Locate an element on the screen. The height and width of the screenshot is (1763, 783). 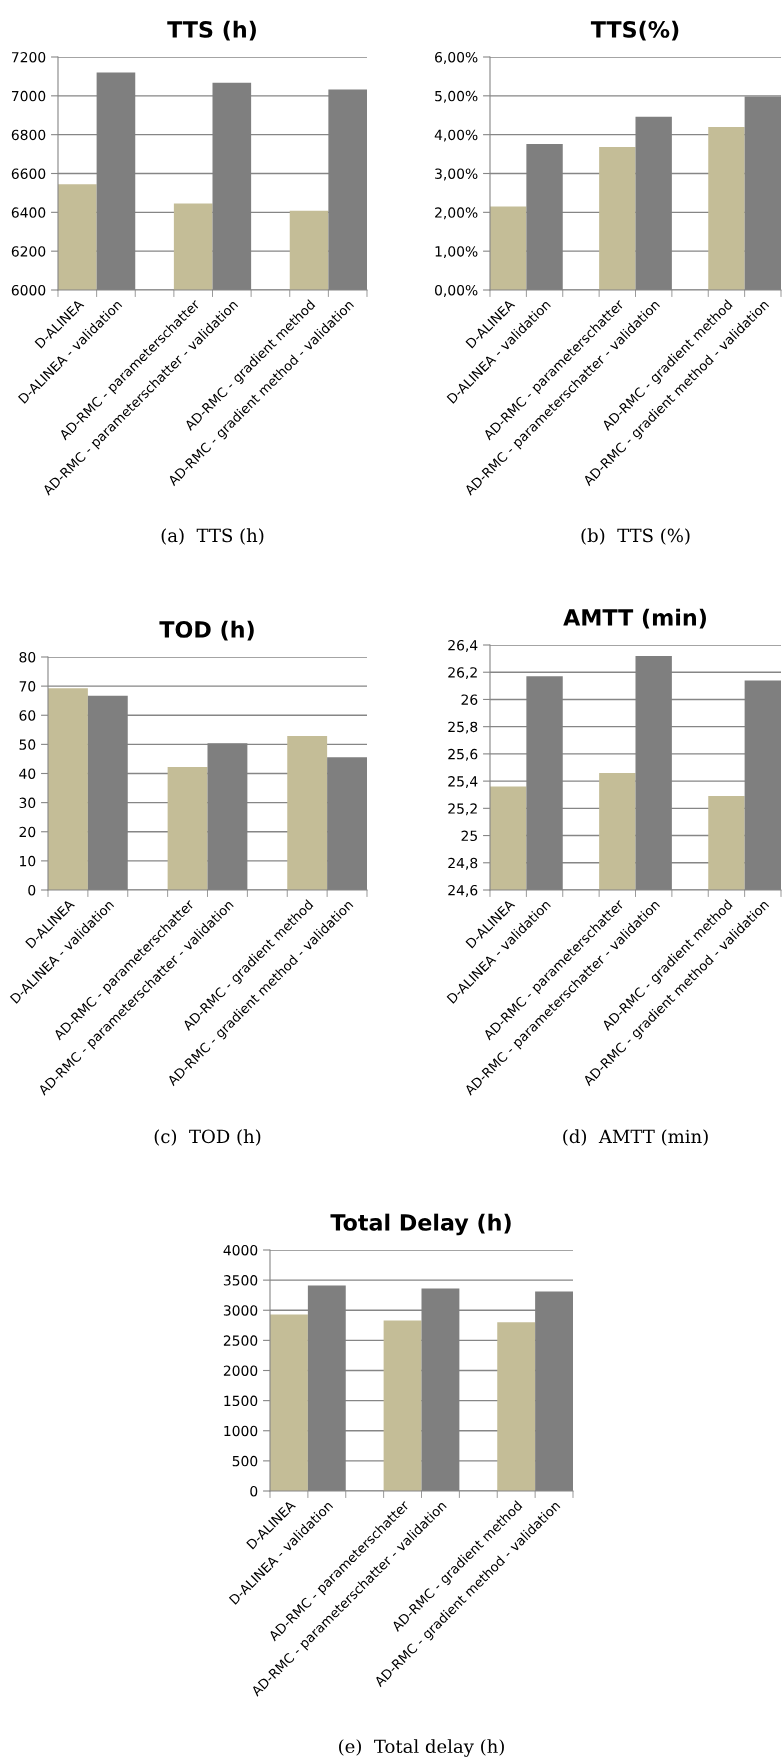
y-tick-label: 26,4 is located at coordinates (463, 645).